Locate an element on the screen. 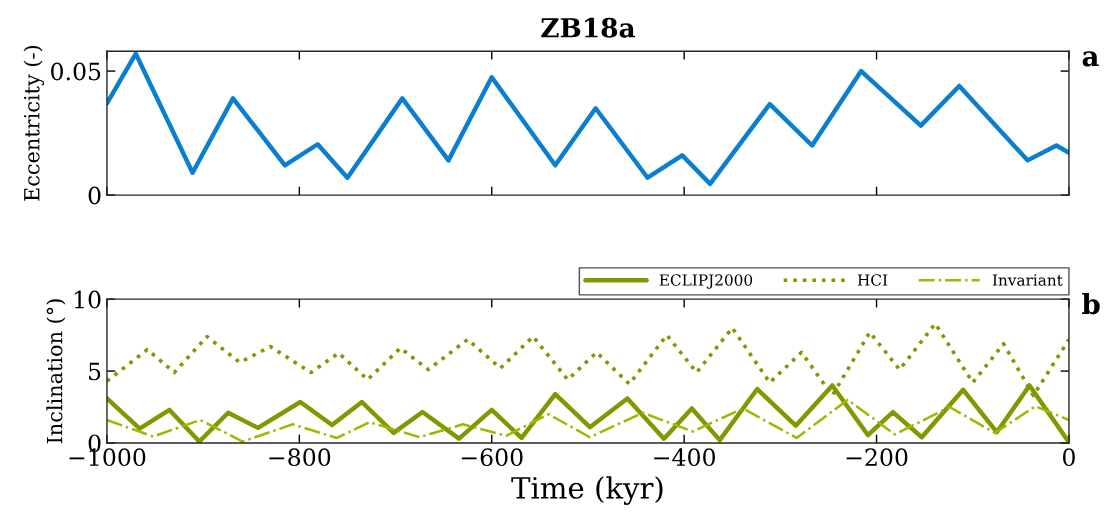  legend-label: ECLIPJ2000 is located at coordinates (706, 281).